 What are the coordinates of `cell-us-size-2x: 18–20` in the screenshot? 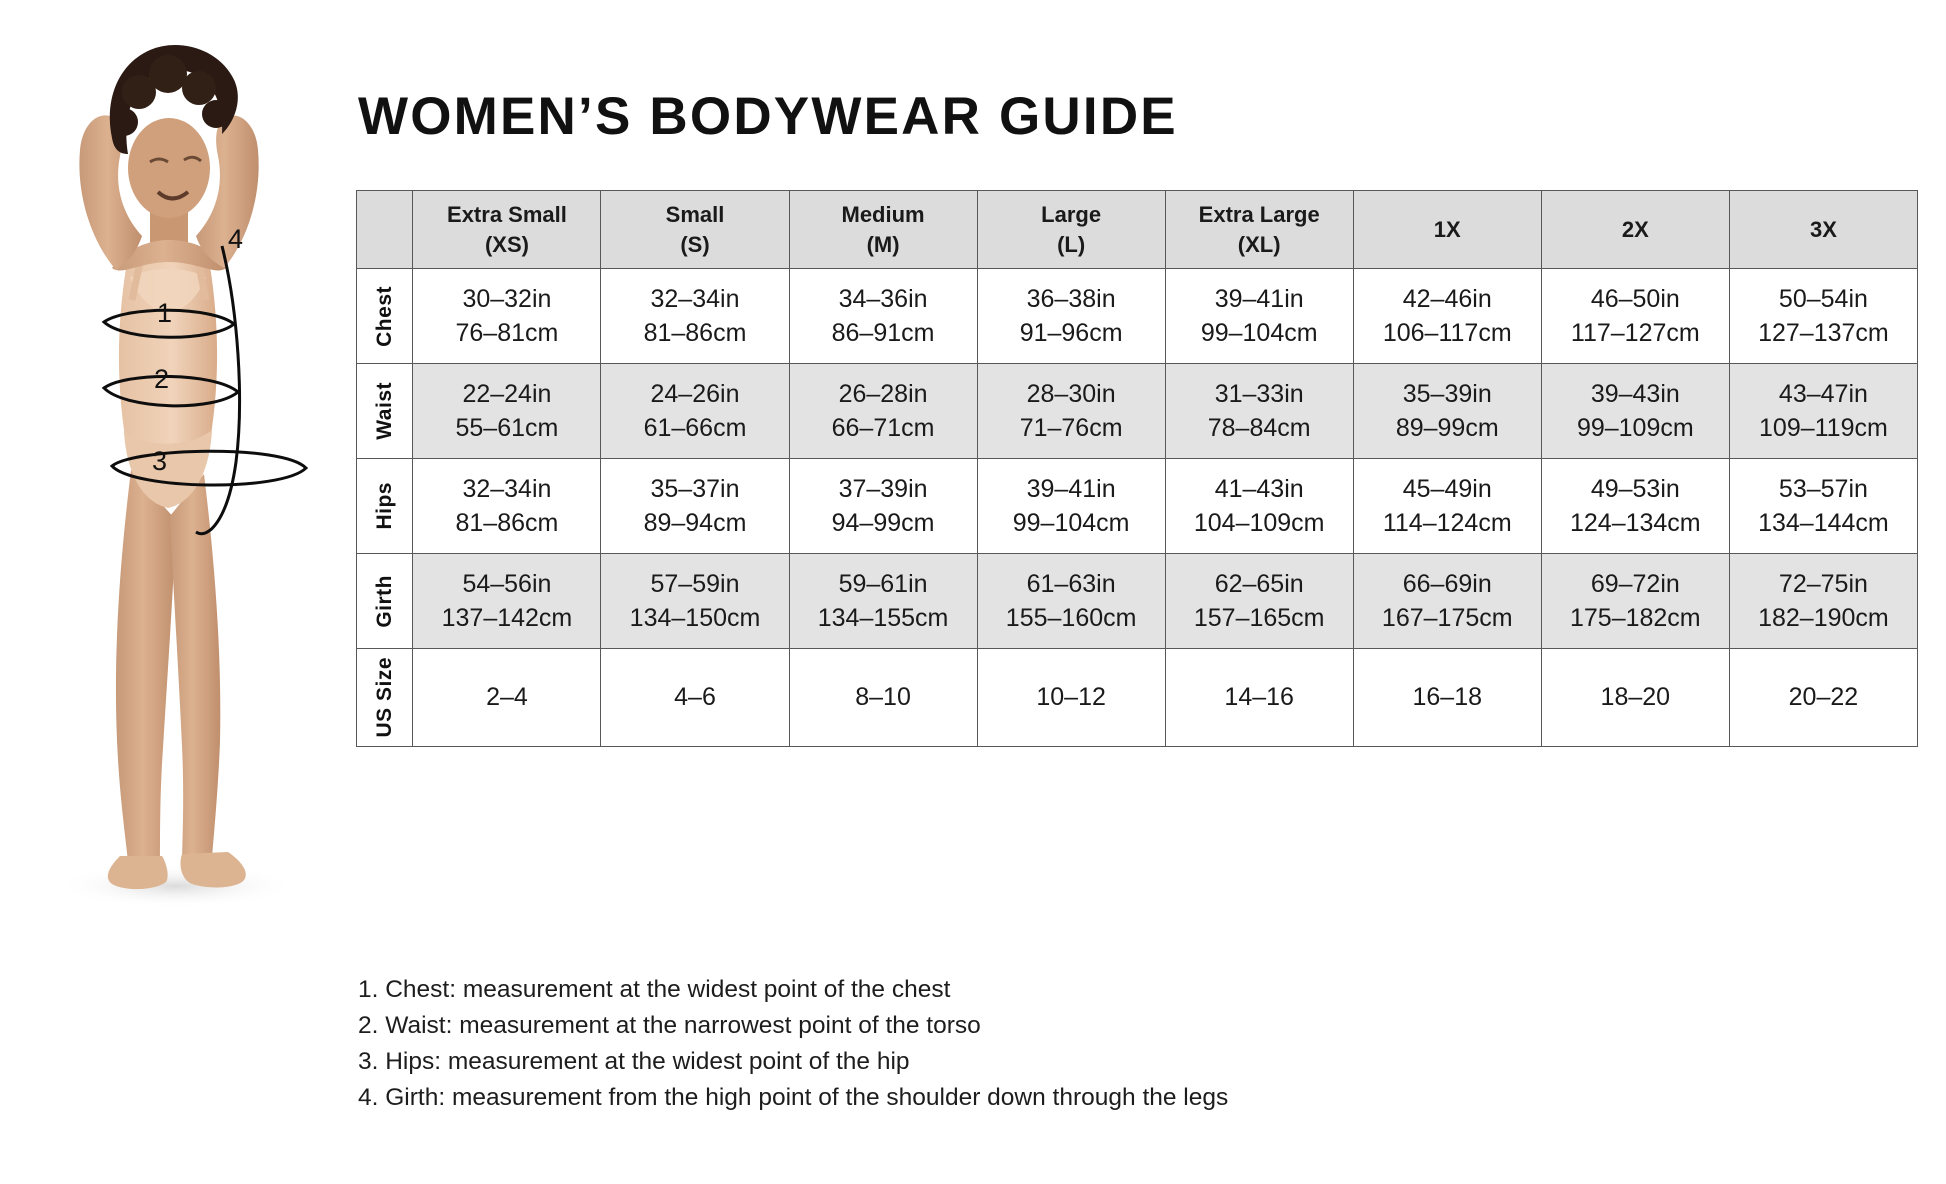 It's located at (1635, 697).